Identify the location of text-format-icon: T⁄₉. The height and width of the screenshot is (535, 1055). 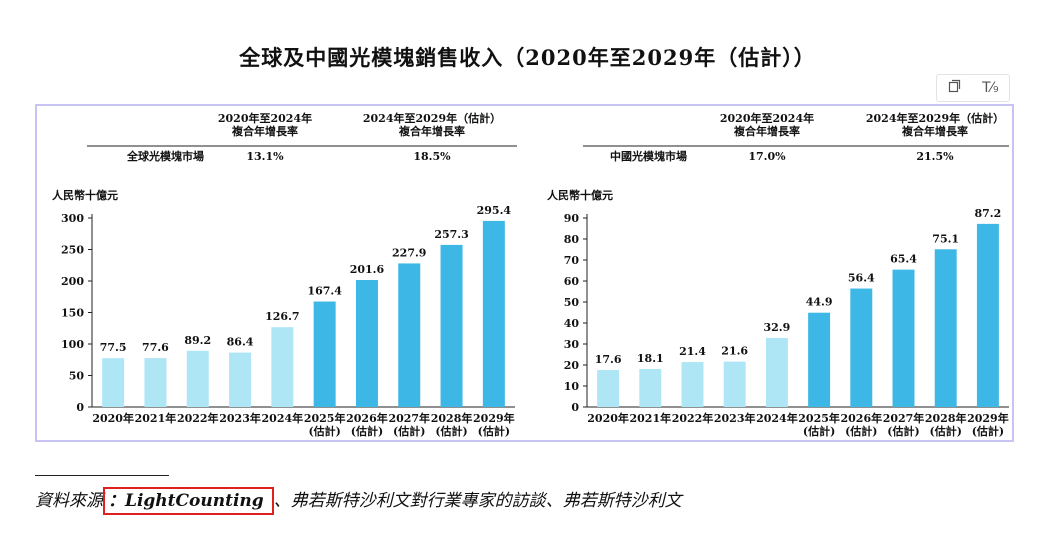
(990, 88).